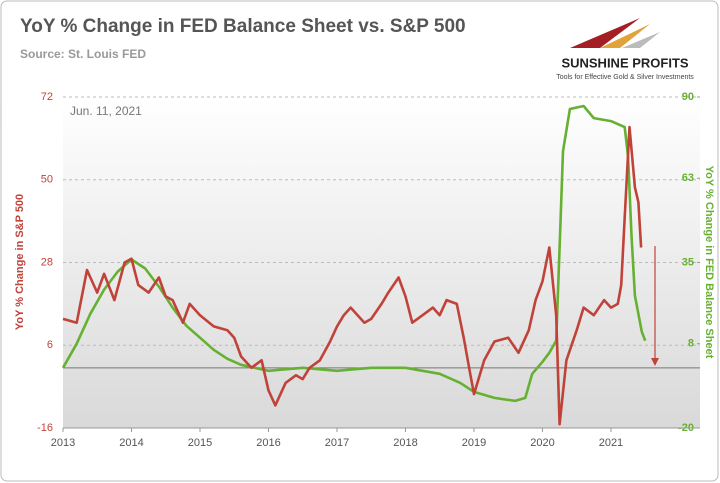  I want to click on x-tick-label: 2021, so click(611, 443).